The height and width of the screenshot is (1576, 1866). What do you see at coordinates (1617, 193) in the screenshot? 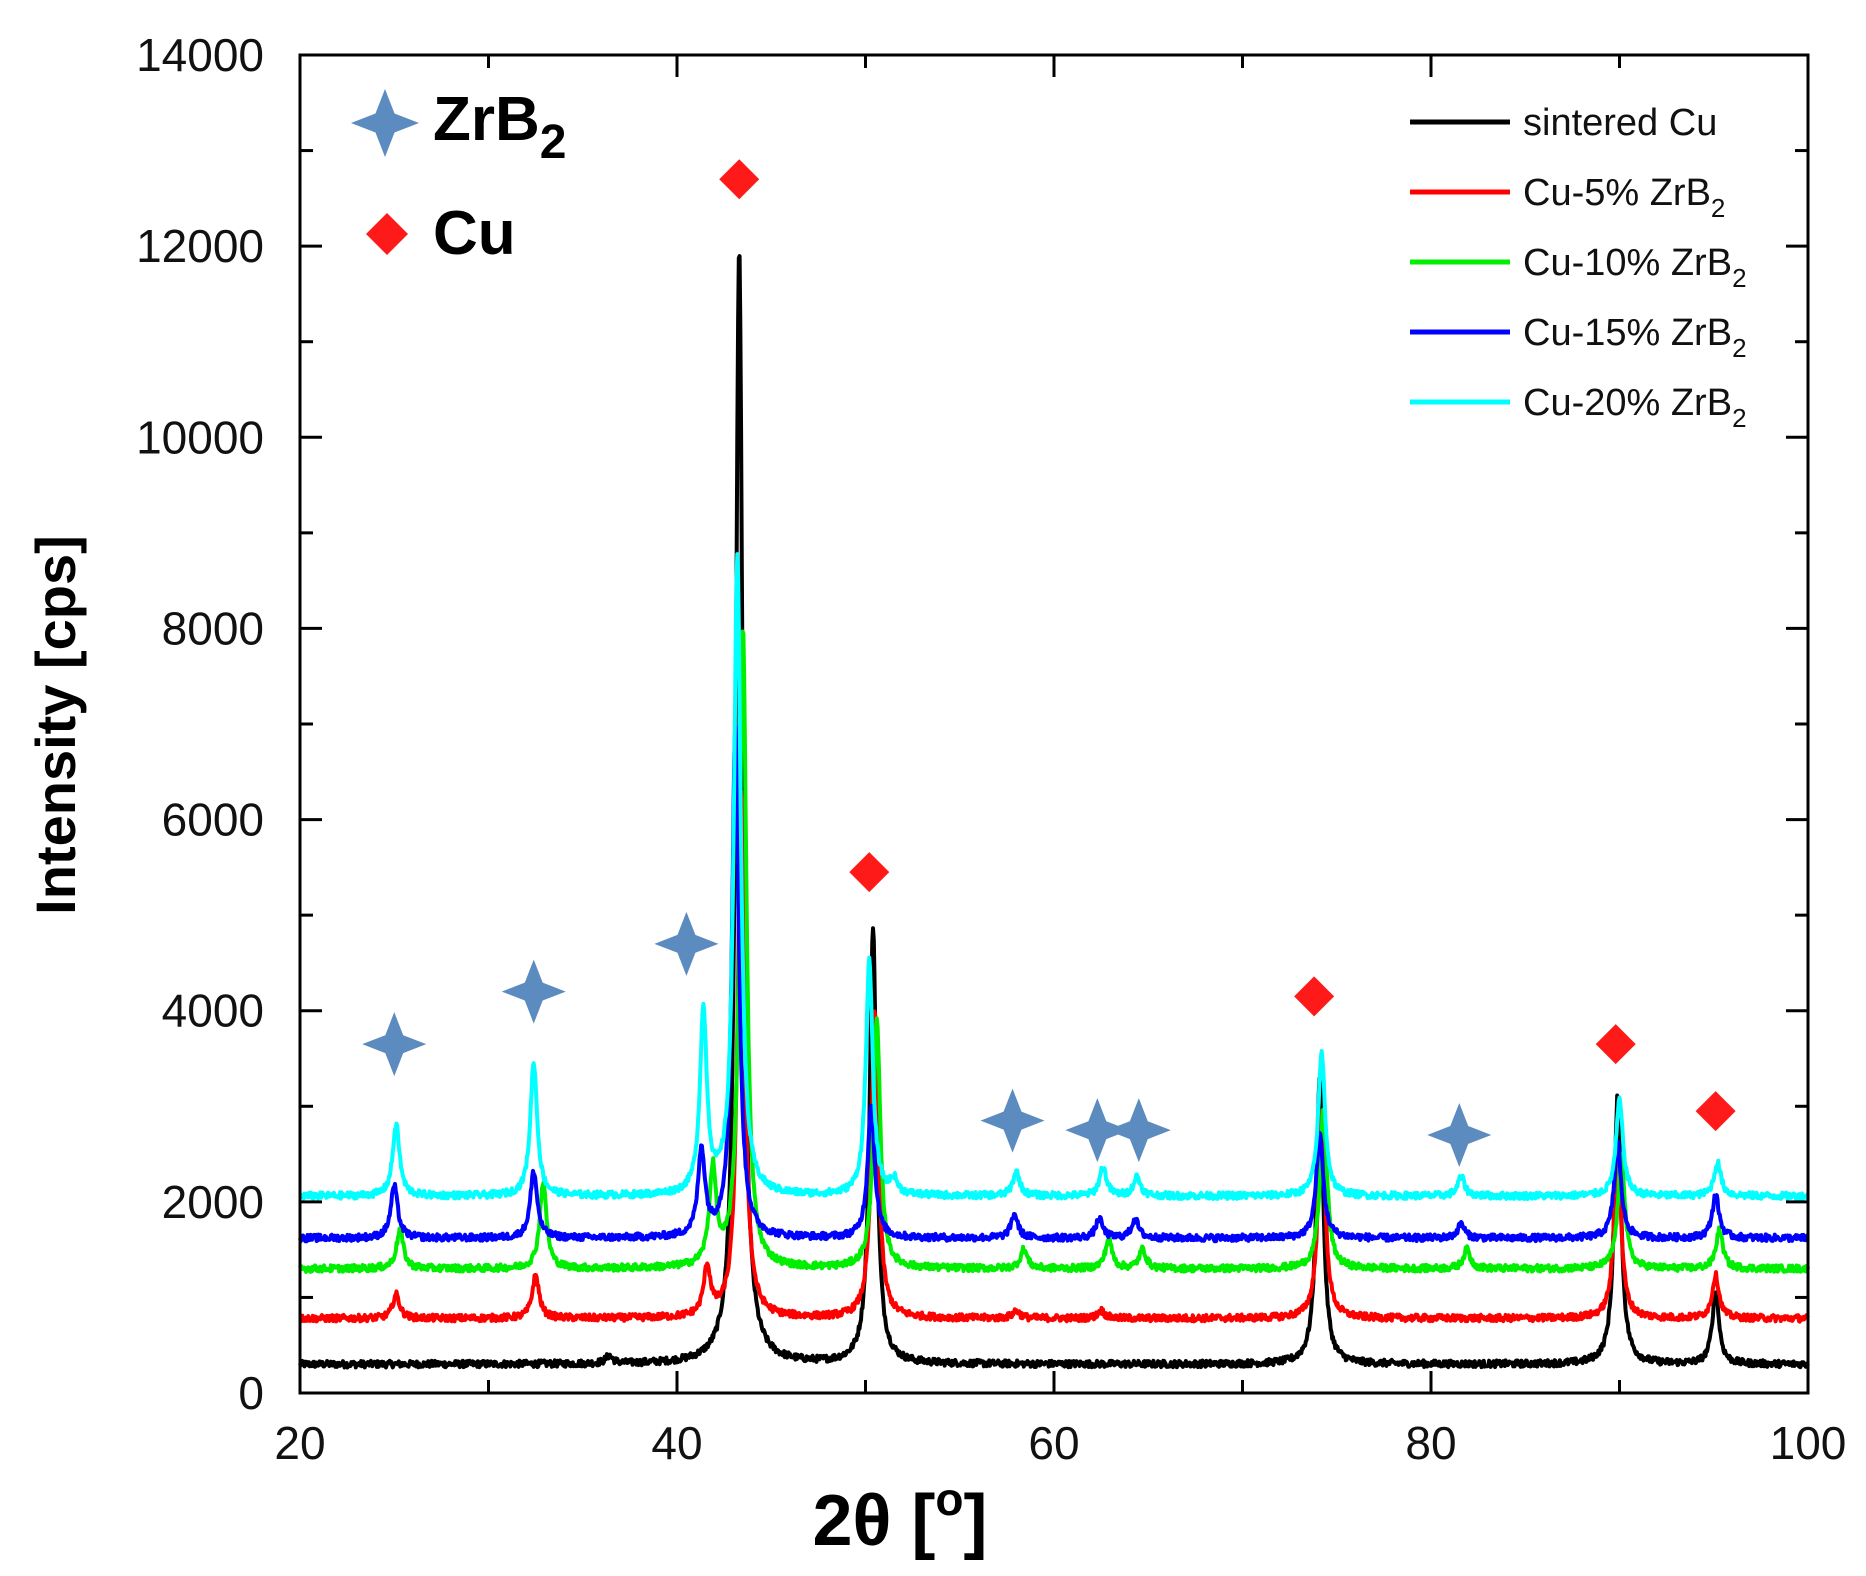
I see `legend-label-base-1: Cu-5% ZrB` at bounding box center [1617, 193].